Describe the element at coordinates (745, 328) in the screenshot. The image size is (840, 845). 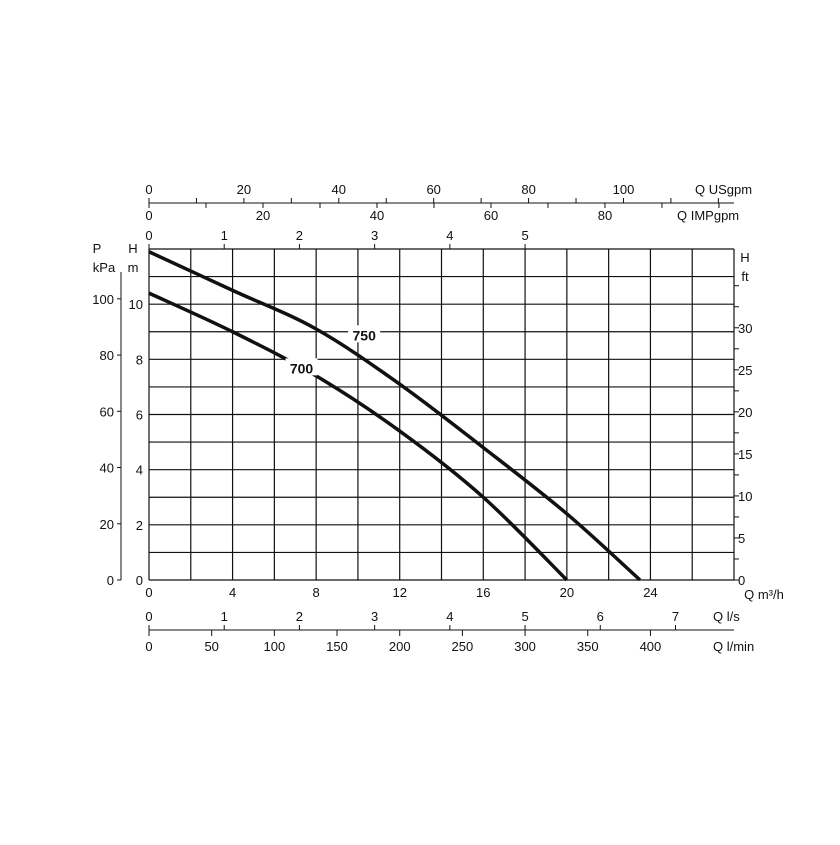
I see `ft-tick-label: 30` at that location.